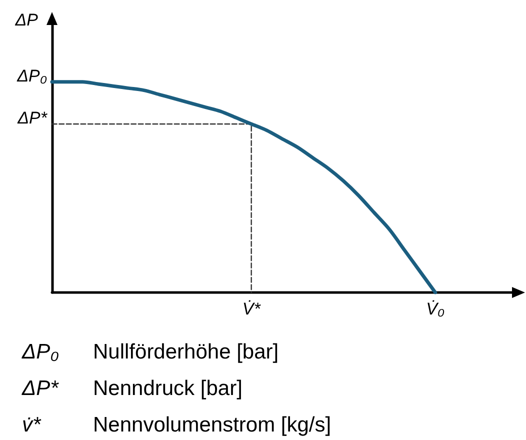 This screenshot has width=526, height=440. I want to click on y-axis-title: ΔP, so click(26, 20).